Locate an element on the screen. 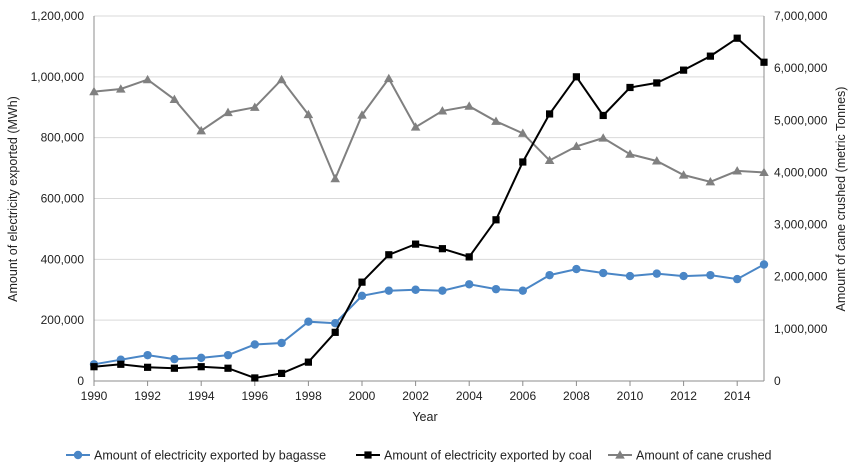 Image resolution: width=851 pixels, height=462 pixels. legend-label: Amount of electricity exported by coal is located at coordinates (488, 455).